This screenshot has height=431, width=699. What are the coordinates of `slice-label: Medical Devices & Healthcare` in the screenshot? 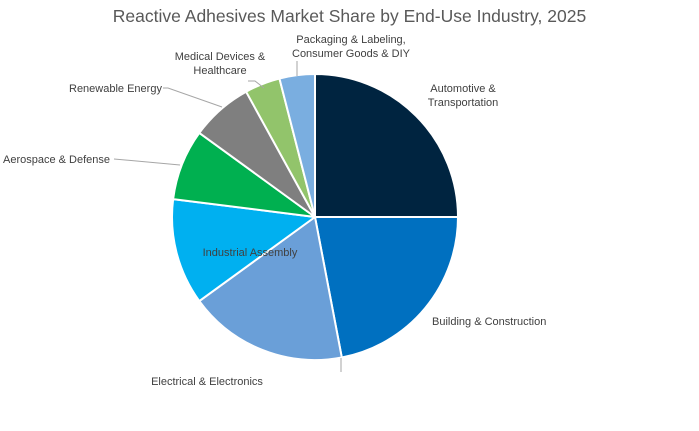 It's located at (220, 64).